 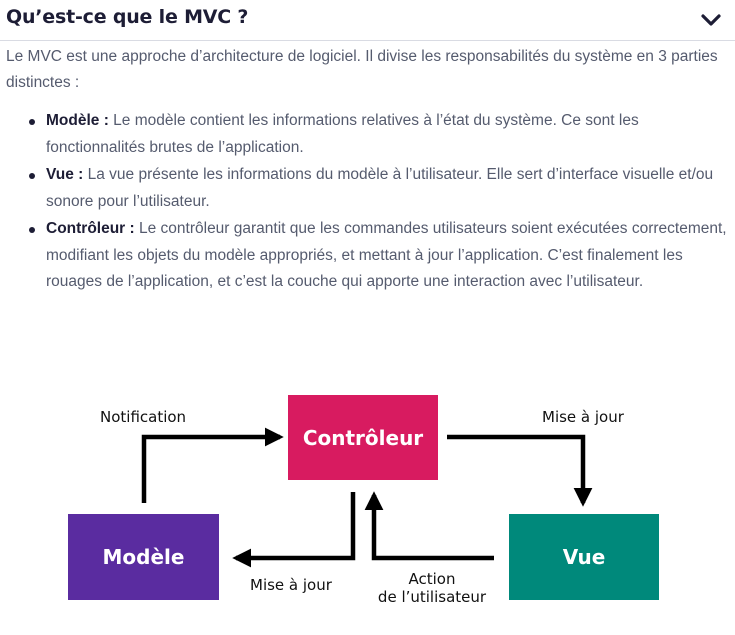 What do you see at coordinates (432, 597) in the screenshot?
I see `label-action-line2: de l’utilisateur` at bounding box center [432, 597].